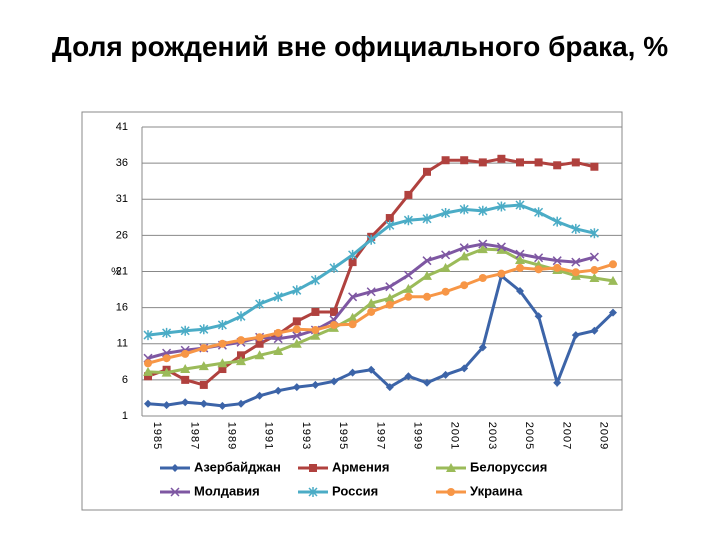 The image size is (720, 540). What do you see at coordinates (122, 344) in the screenshot?
I see `y-tick-label: 11` at bounding box center [122, 344].